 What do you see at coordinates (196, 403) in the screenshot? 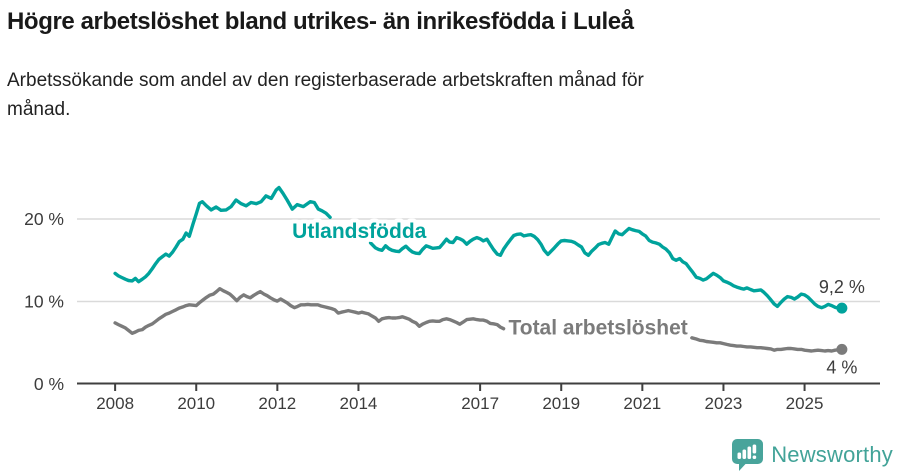
I see `x-axis-tick-label: 2010` at bounding box center [196, 403].